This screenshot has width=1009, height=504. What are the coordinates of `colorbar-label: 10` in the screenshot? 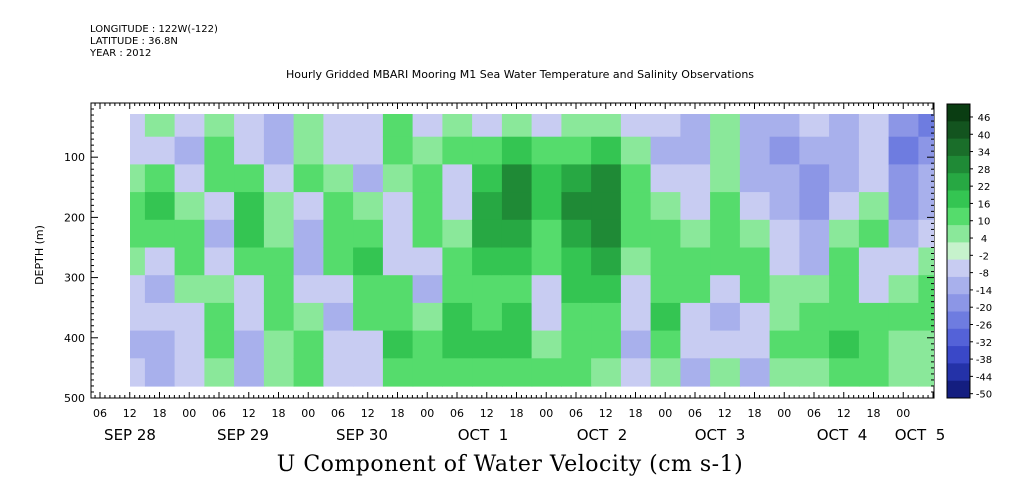 It's located at (984, 222).